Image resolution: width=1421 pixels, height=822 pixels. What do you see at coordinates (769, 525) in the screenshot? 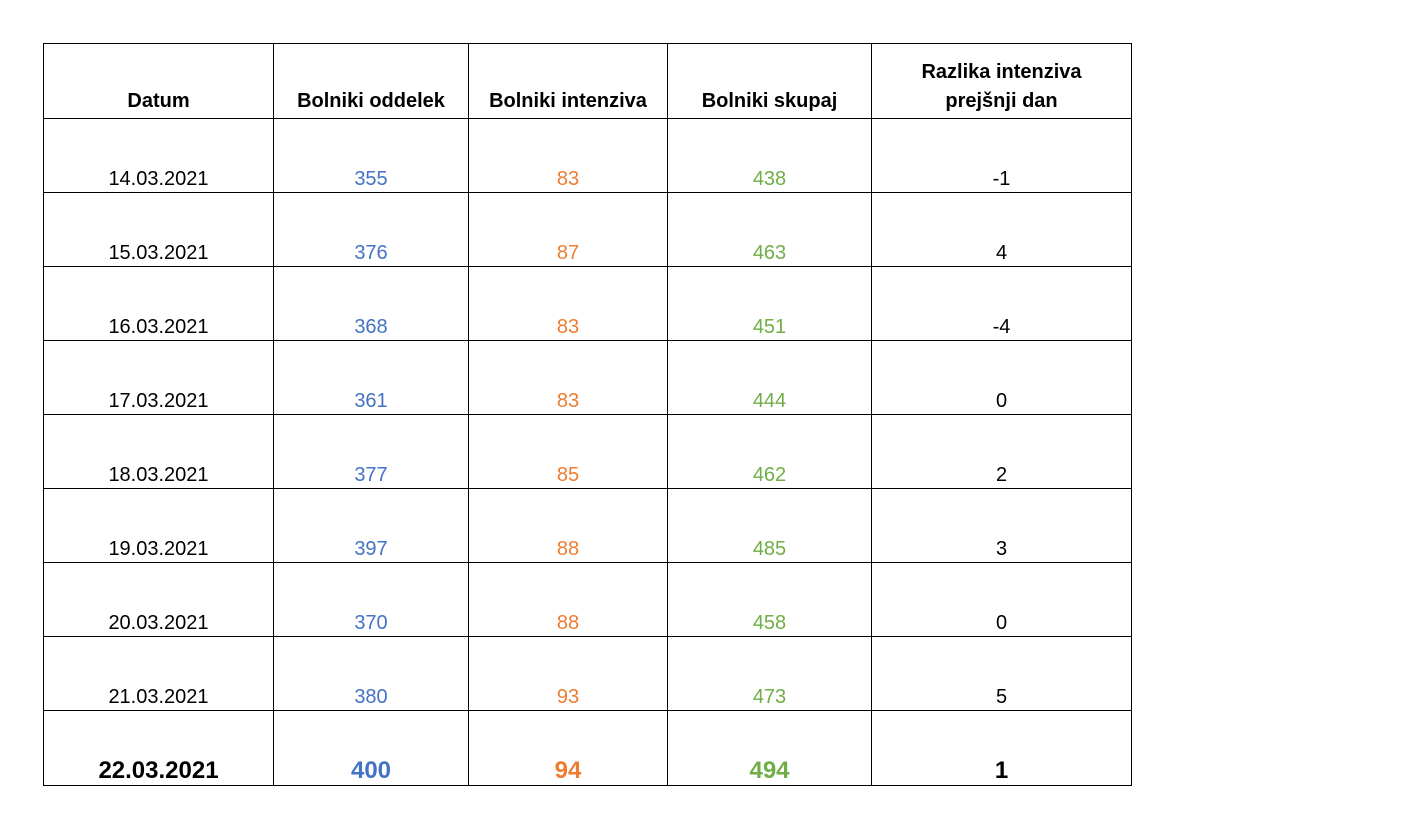
I see `cell-skupaj: 485` at bounding box center [769, 525].